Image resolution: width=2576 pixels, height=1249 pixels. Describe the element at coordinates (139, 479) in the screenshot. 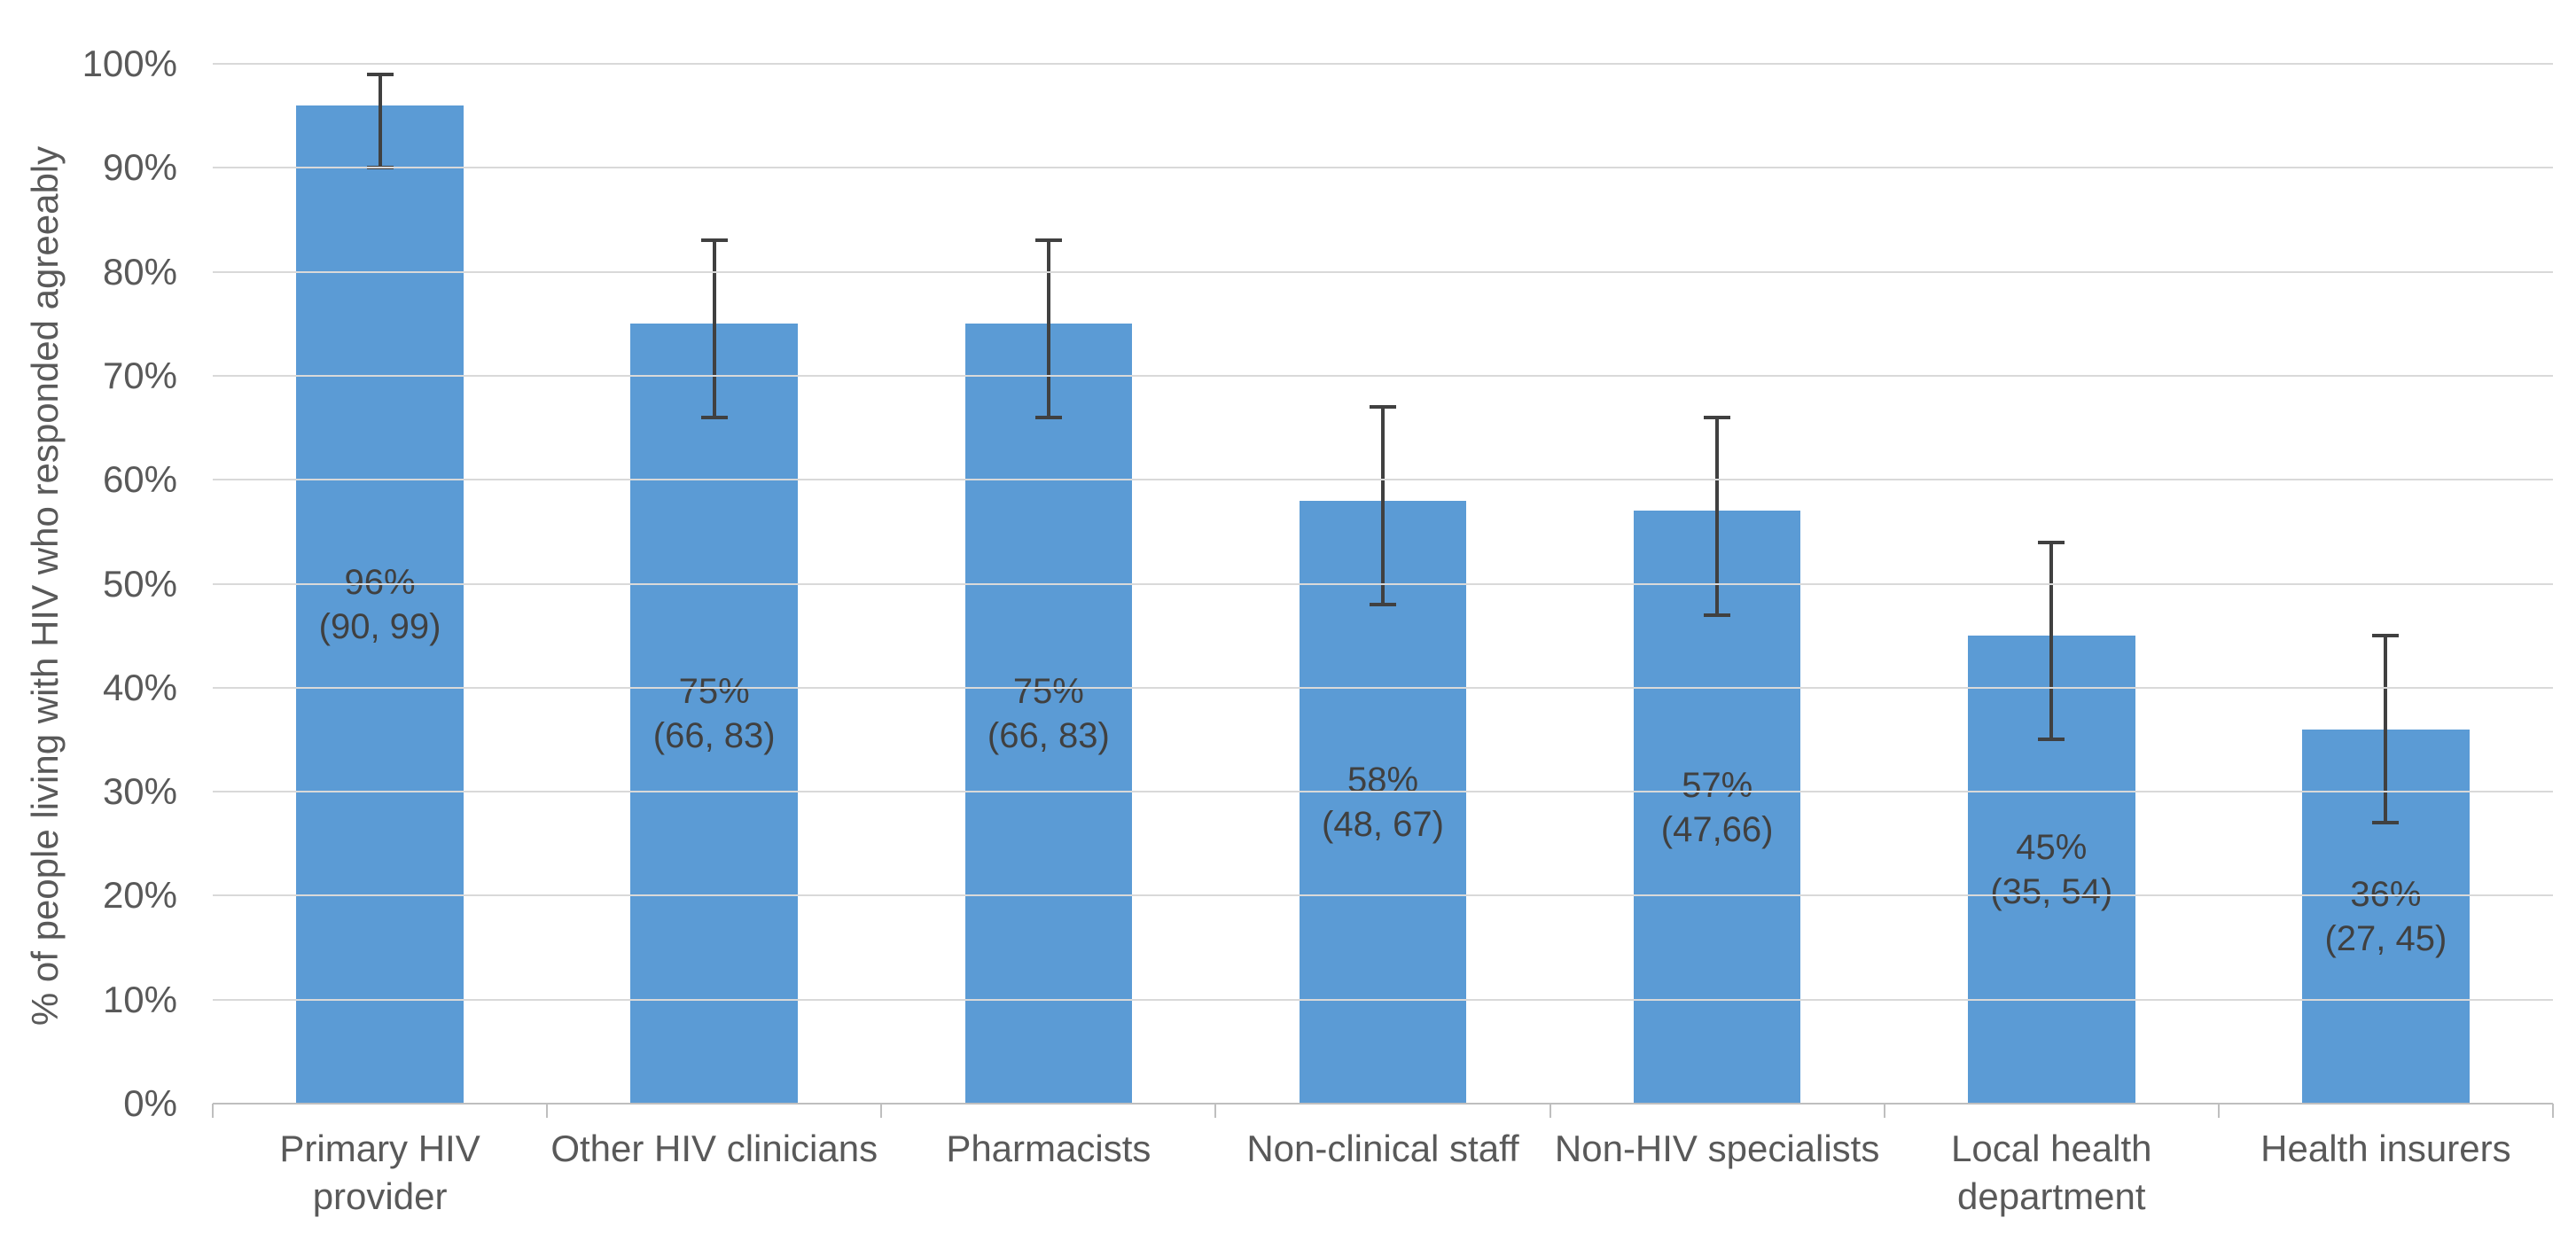

I see `y-tick-label-60: 60%` at that location.